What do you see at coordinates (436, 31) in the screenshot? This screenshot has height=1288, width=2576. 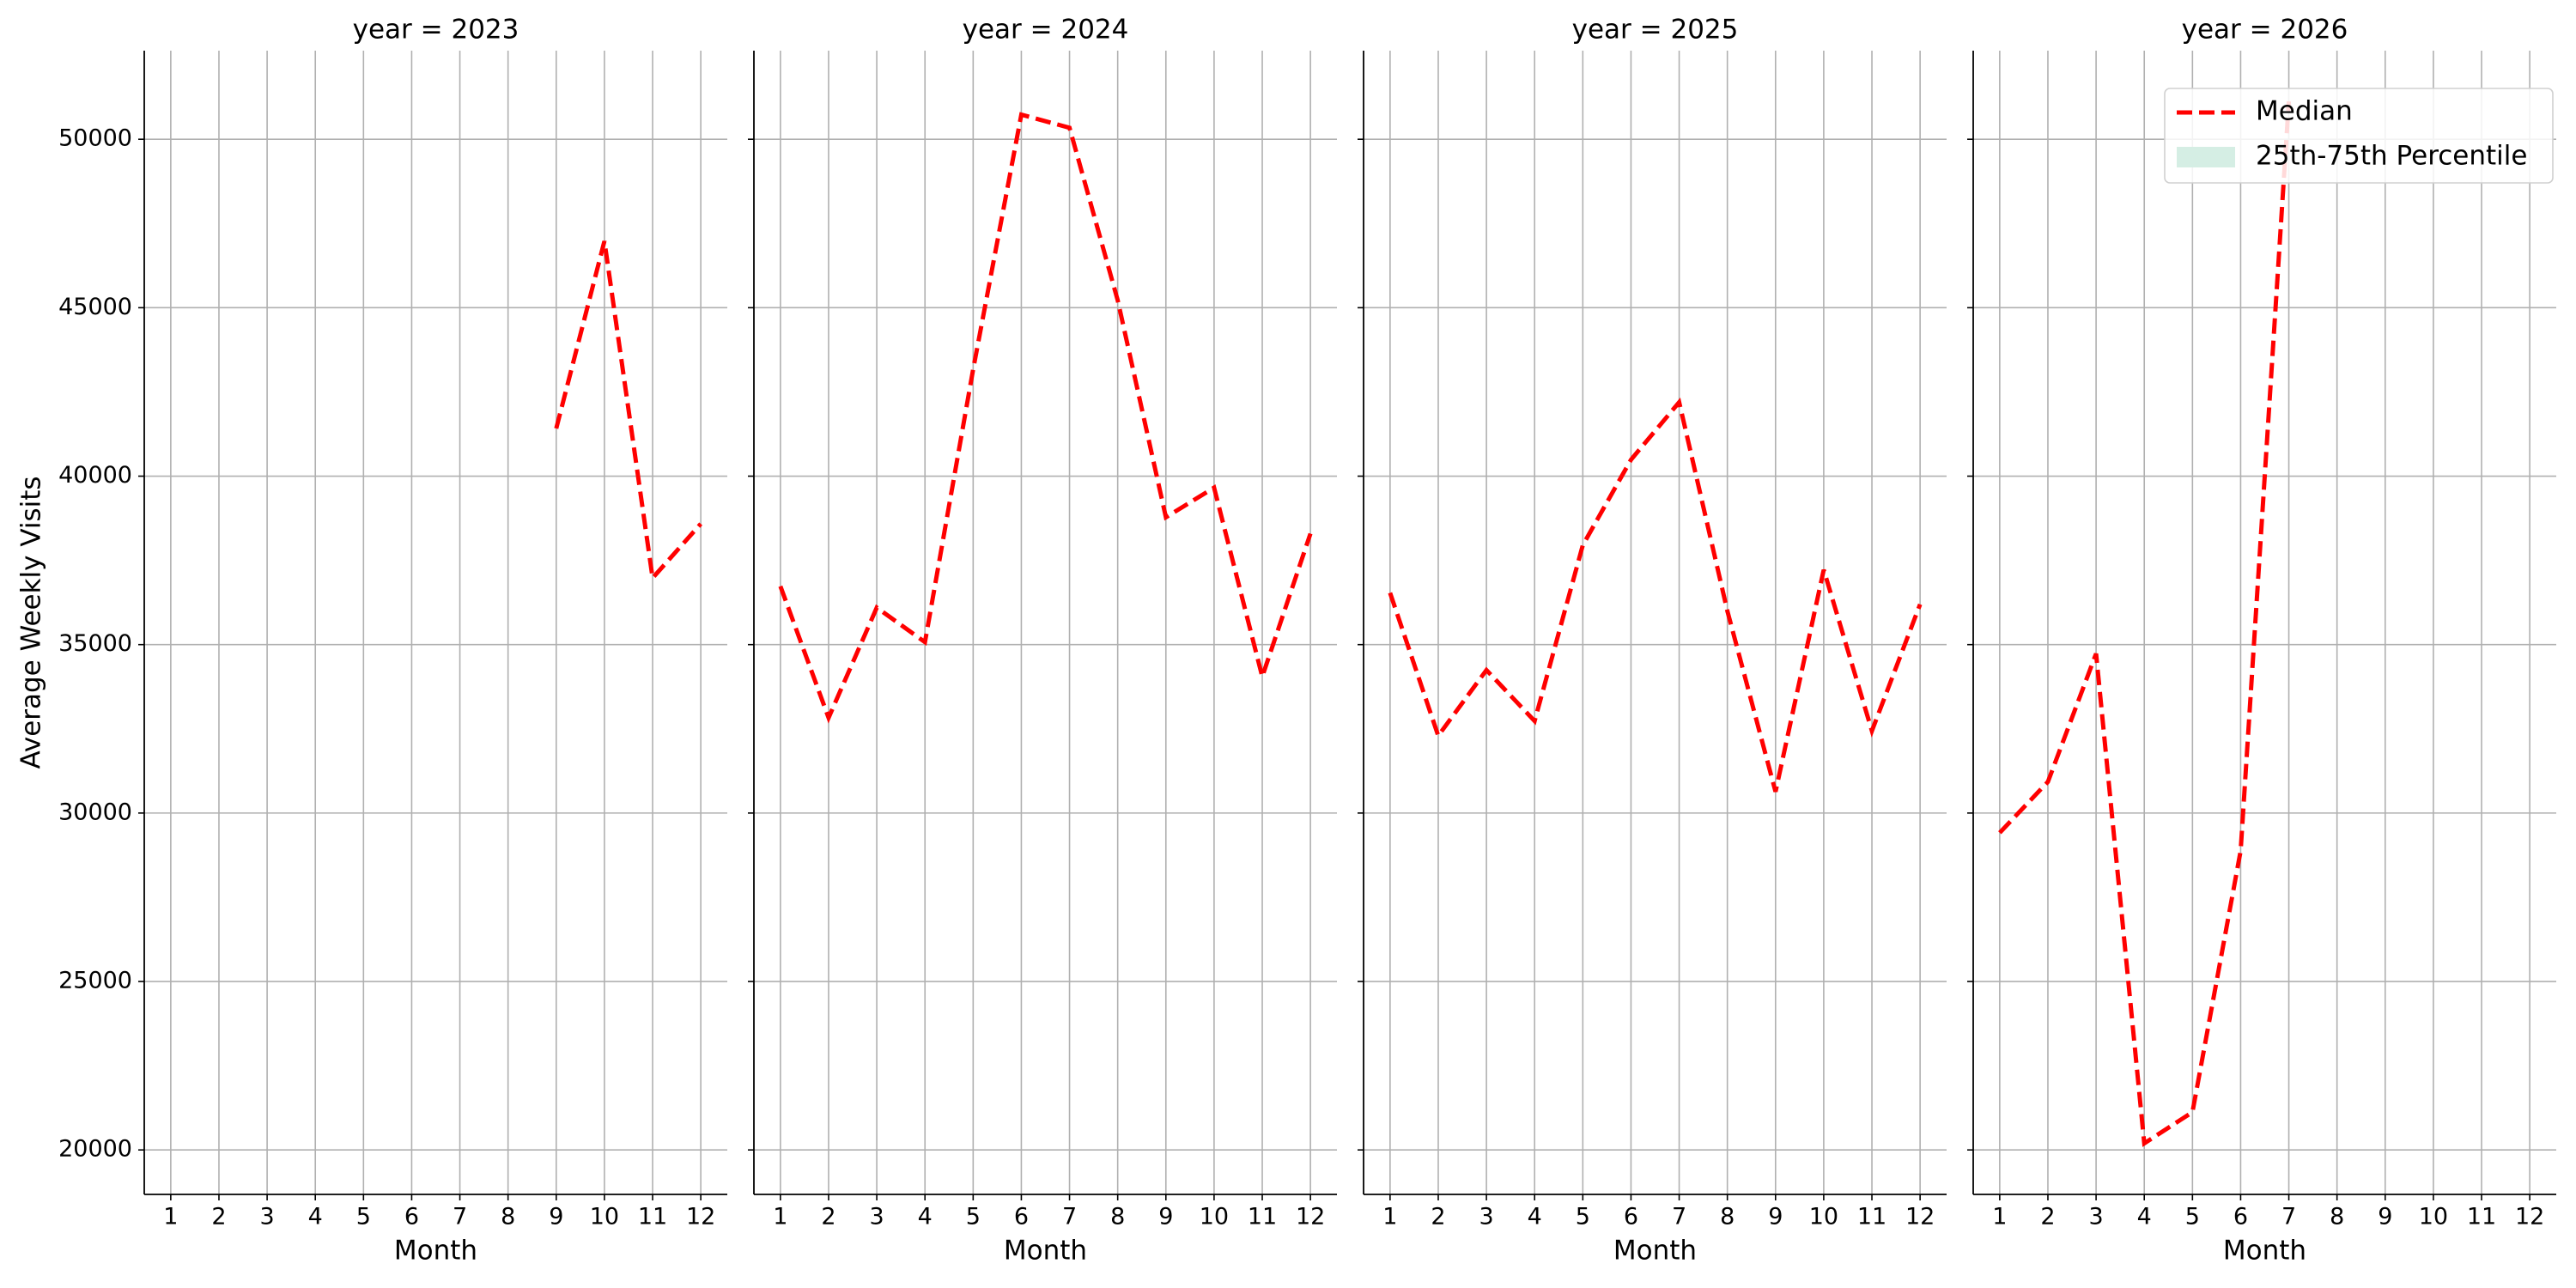 I see `panel-title: year = 2023` at bounding box center [436, 31].